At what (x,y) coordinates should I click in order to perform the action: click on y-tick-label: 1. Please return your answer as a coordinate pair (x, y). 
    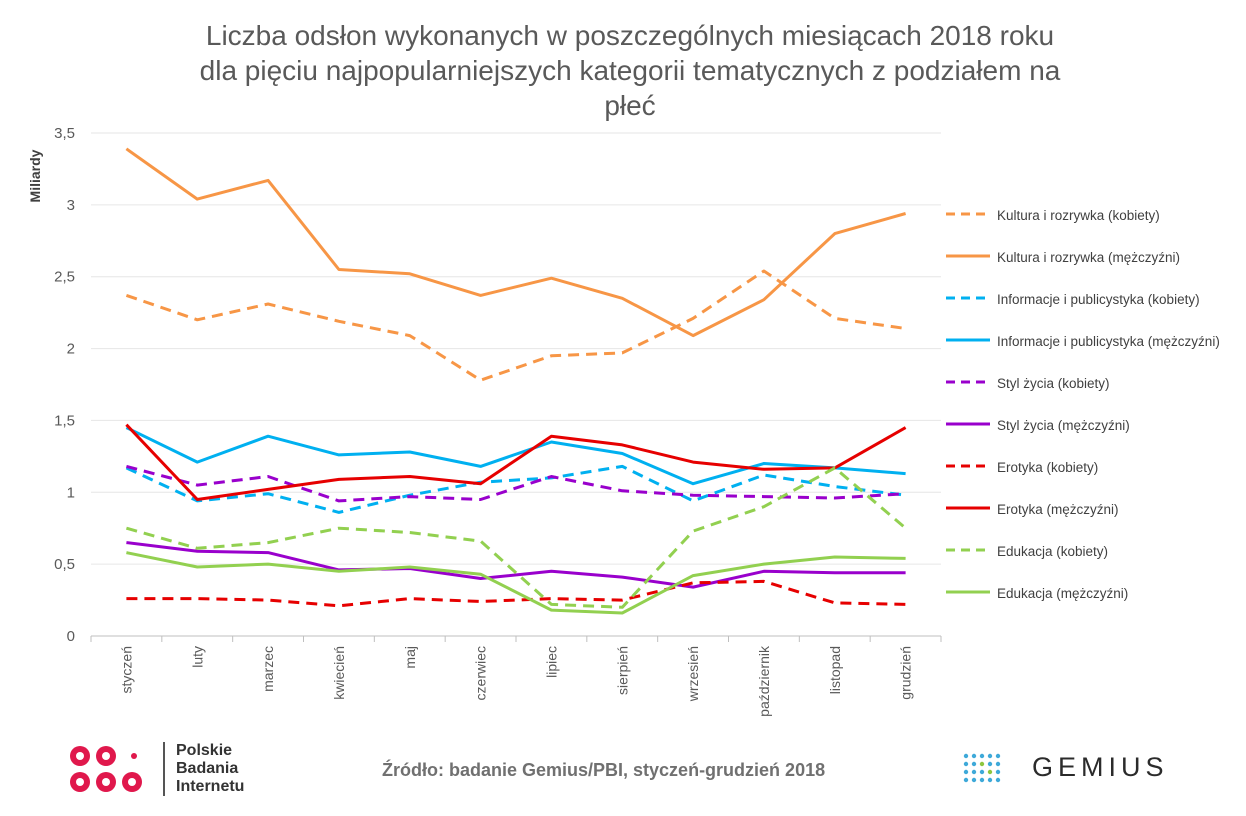
    Looking at the image, I should click on (71, 492).